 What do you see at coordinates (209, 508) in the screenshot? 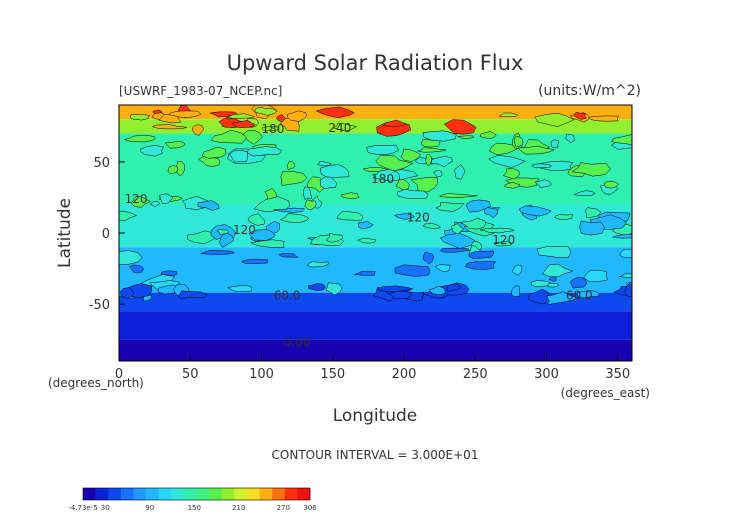
I see `colorbar-tick-labels: 30 90 150 210 270 306` at bounding box center [209, 508].